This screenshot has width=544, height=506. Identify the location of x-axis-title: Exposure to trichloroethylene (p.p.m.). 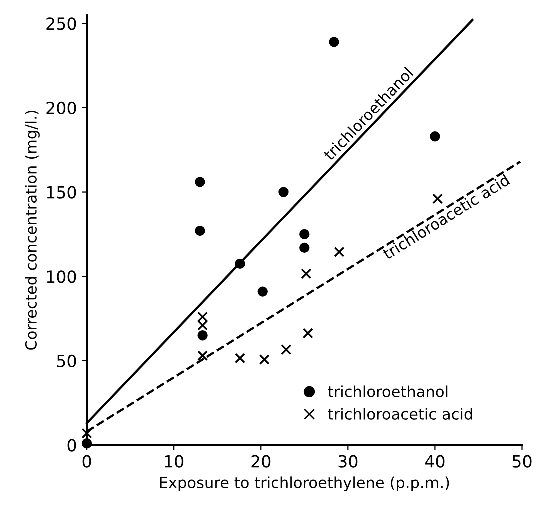
(305, 484).